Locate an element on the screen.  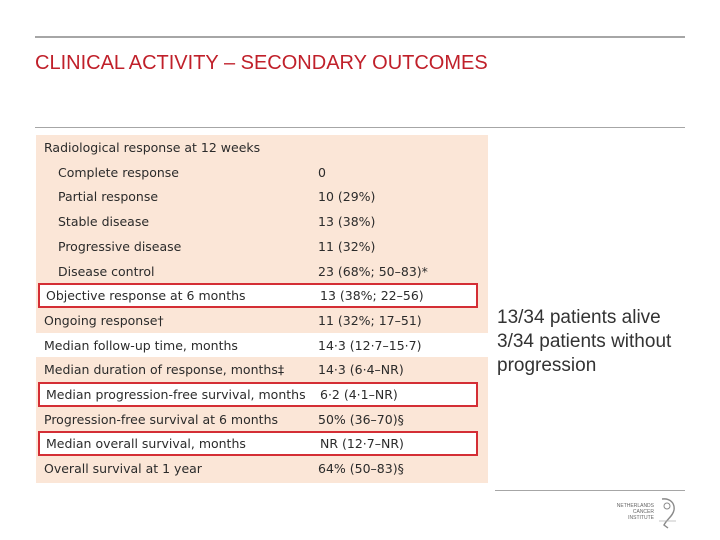
note-line: 3/34 patients without is located at coordinates (584, 341).